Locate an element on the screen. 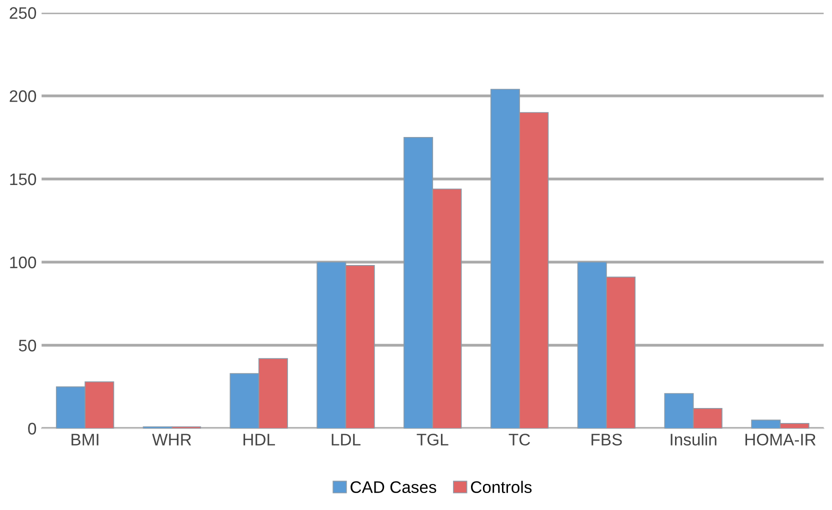  x-tick-label: WHR is located at coordinates (172, 440).